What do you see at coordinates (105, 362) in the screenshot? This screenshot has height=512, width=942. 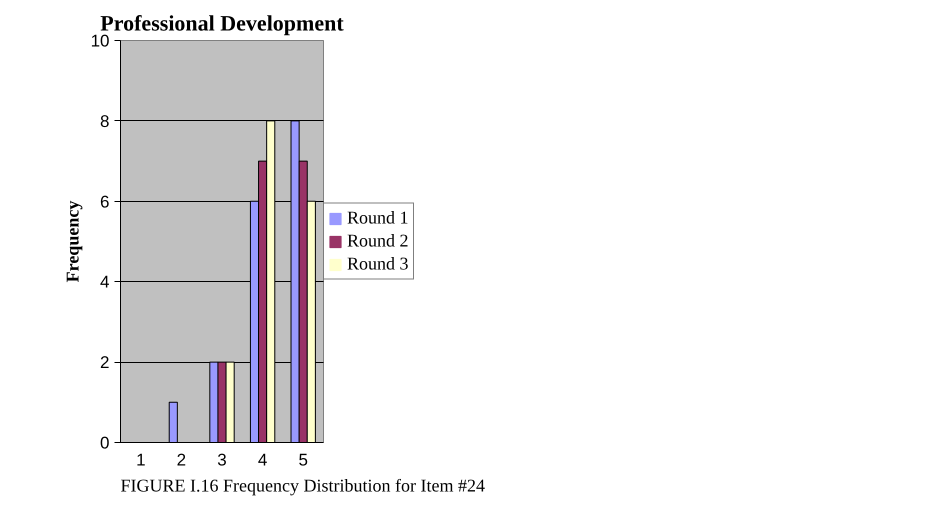 I see `y-tick-label: 2` at bounding box center [105, 362].